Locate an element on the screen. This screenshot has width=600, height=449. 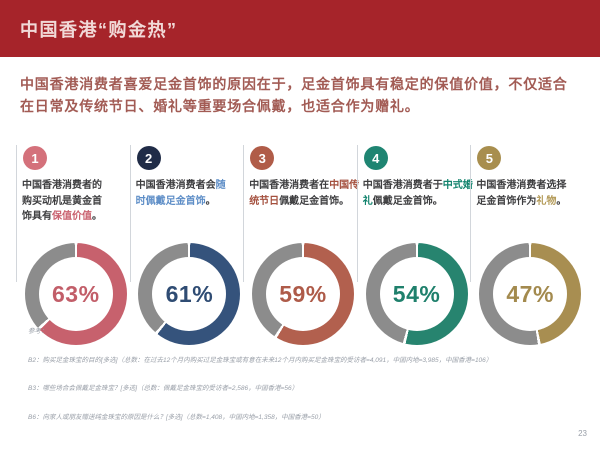
reason-text-pre: 中国香港消费者选择 足金首饰作为 is located at coordinates (521, 193).